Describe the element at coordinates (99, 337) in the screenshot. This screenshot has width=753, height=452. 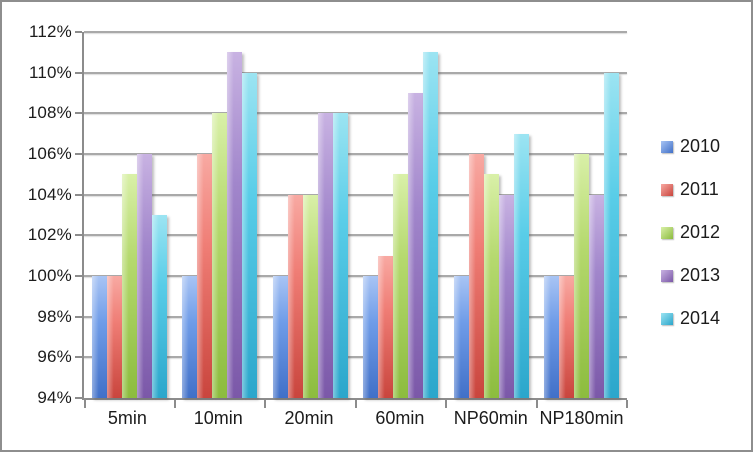
I see `bar-2010-5min` at that location.